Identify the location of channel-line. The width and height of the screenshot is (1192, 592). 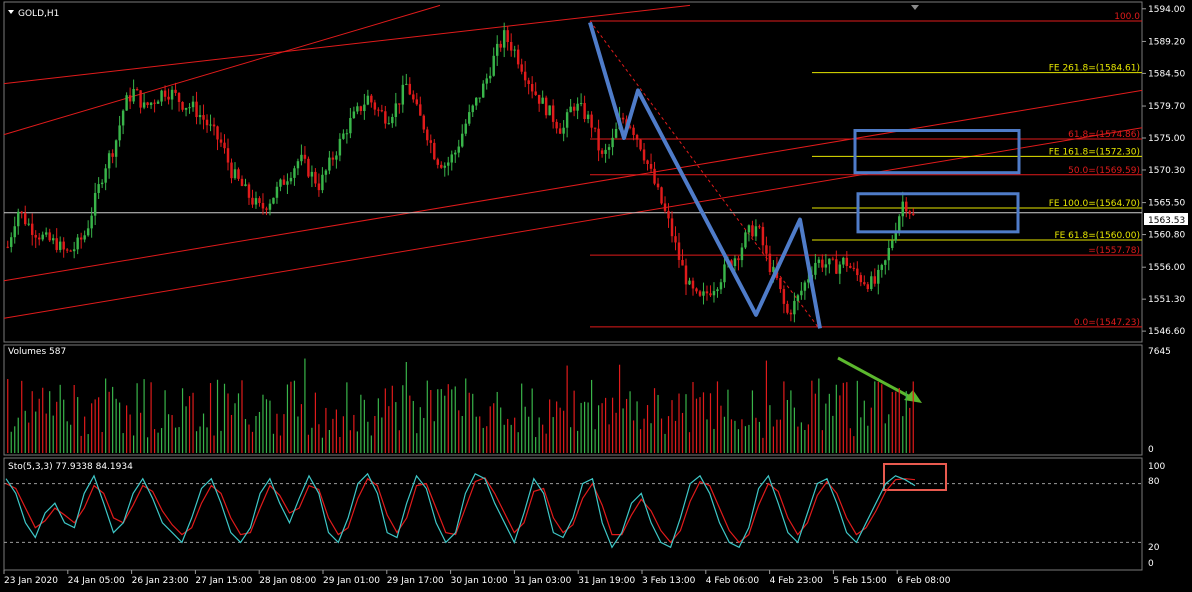
(222, 70).